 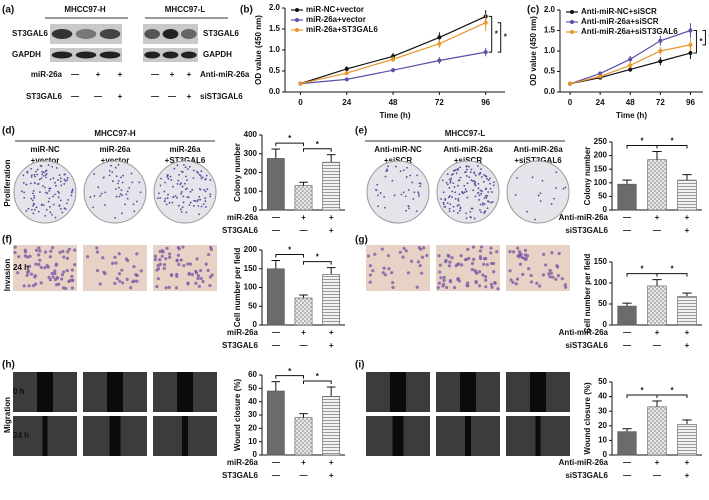 I want to click on condition-label: siST3GAL6, so click(x=586, y=230).